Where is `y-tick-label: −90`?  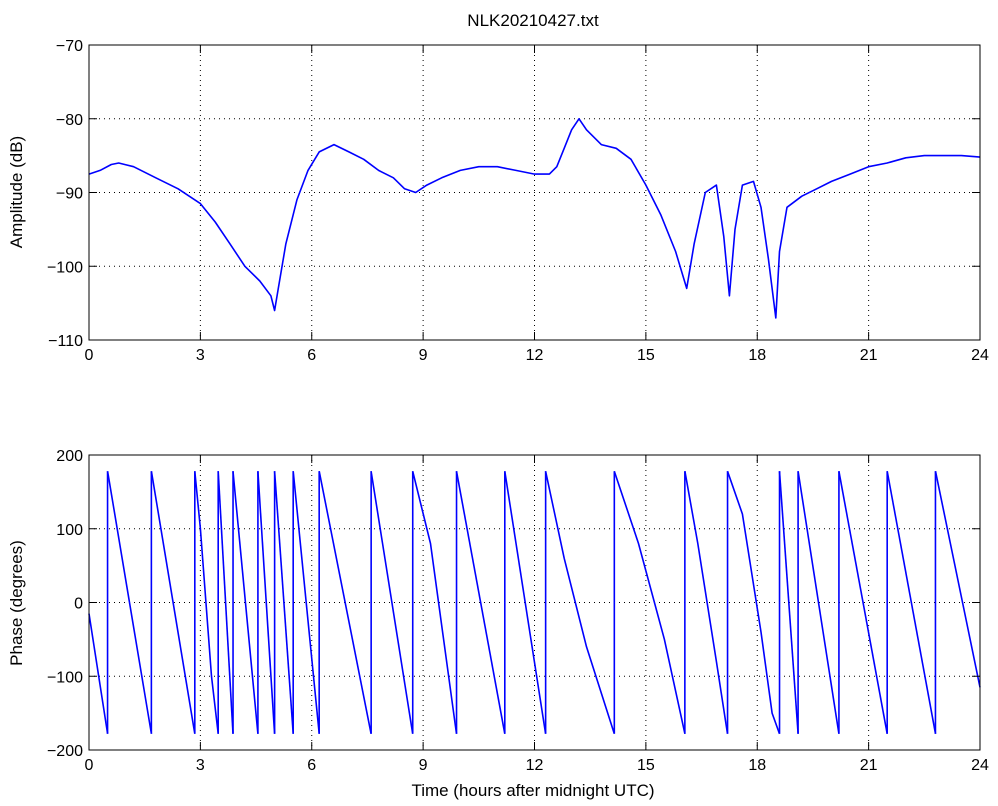 y-tick-label: −90 is located at coordinates (69, 194).